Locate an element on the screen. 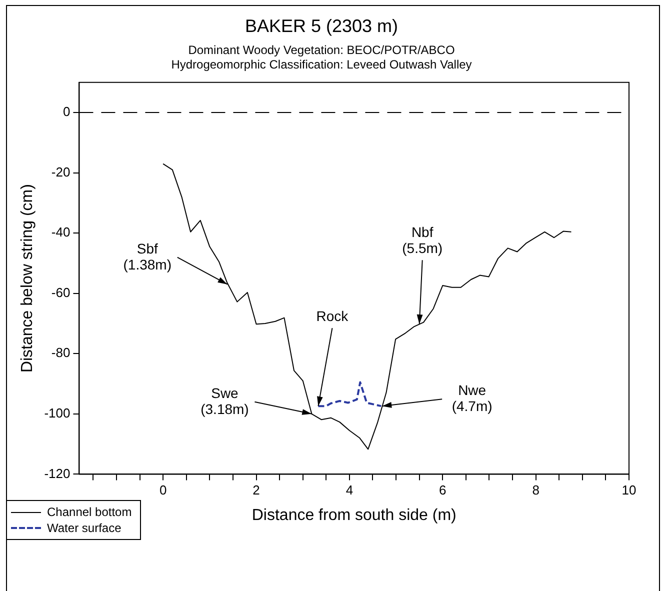 Image resolution: width=669 pixels, height=591 pixels. annotation: Rock is located at coordinates (333, 316).